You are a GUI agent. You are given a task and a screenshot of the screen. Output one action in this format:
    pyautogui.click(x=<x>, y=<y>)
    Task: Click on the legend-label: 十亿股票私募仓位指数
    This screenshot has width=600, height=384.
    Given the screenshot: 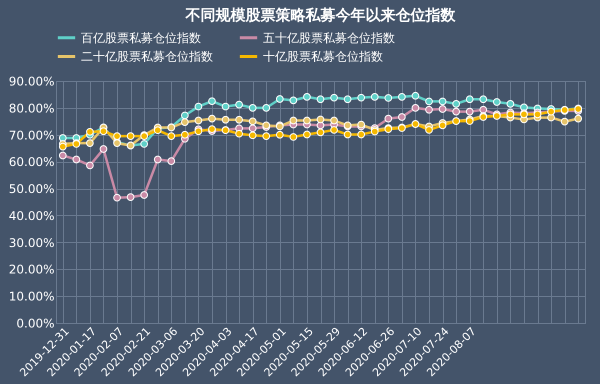 What is the action you would take?
    pyautogui.click(x=323, y=57)
    